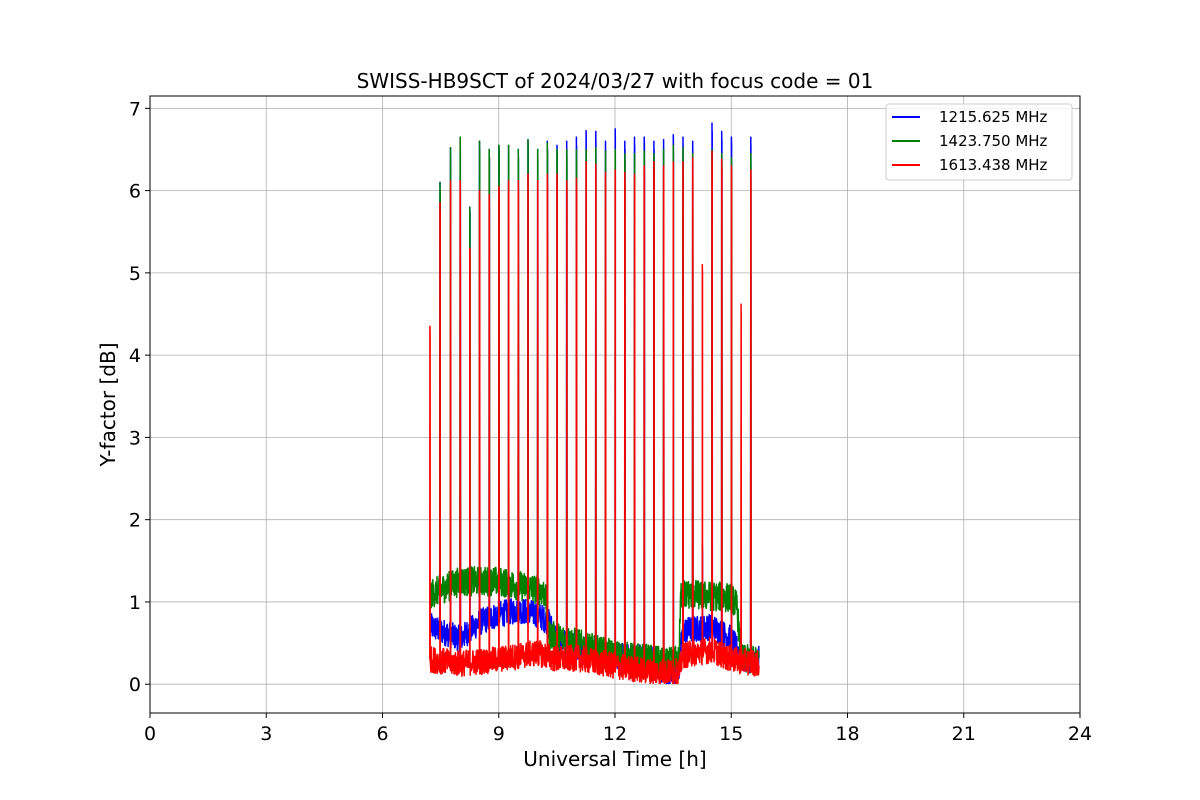 Image resolution: width=1200 pixels, height=800 pixels. I want to click on x-tick-label: 0, so click(150, 734).